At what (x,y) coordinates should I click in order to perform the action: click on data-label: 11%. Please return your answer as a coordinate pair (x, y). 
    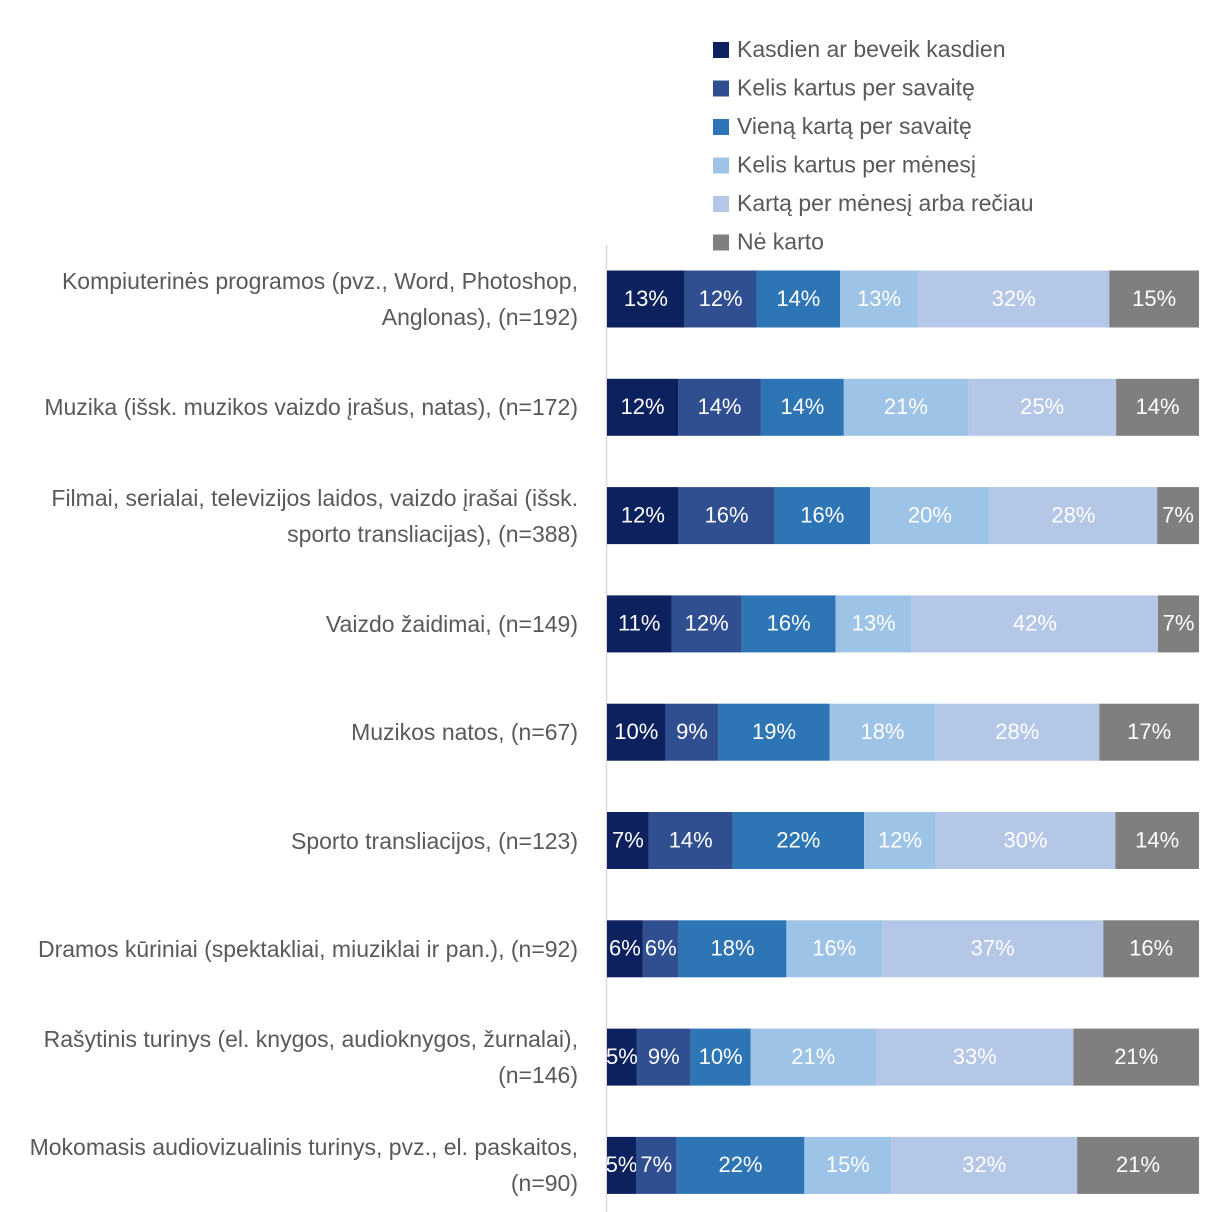
    Looking at the image, I should click on (639, 623).